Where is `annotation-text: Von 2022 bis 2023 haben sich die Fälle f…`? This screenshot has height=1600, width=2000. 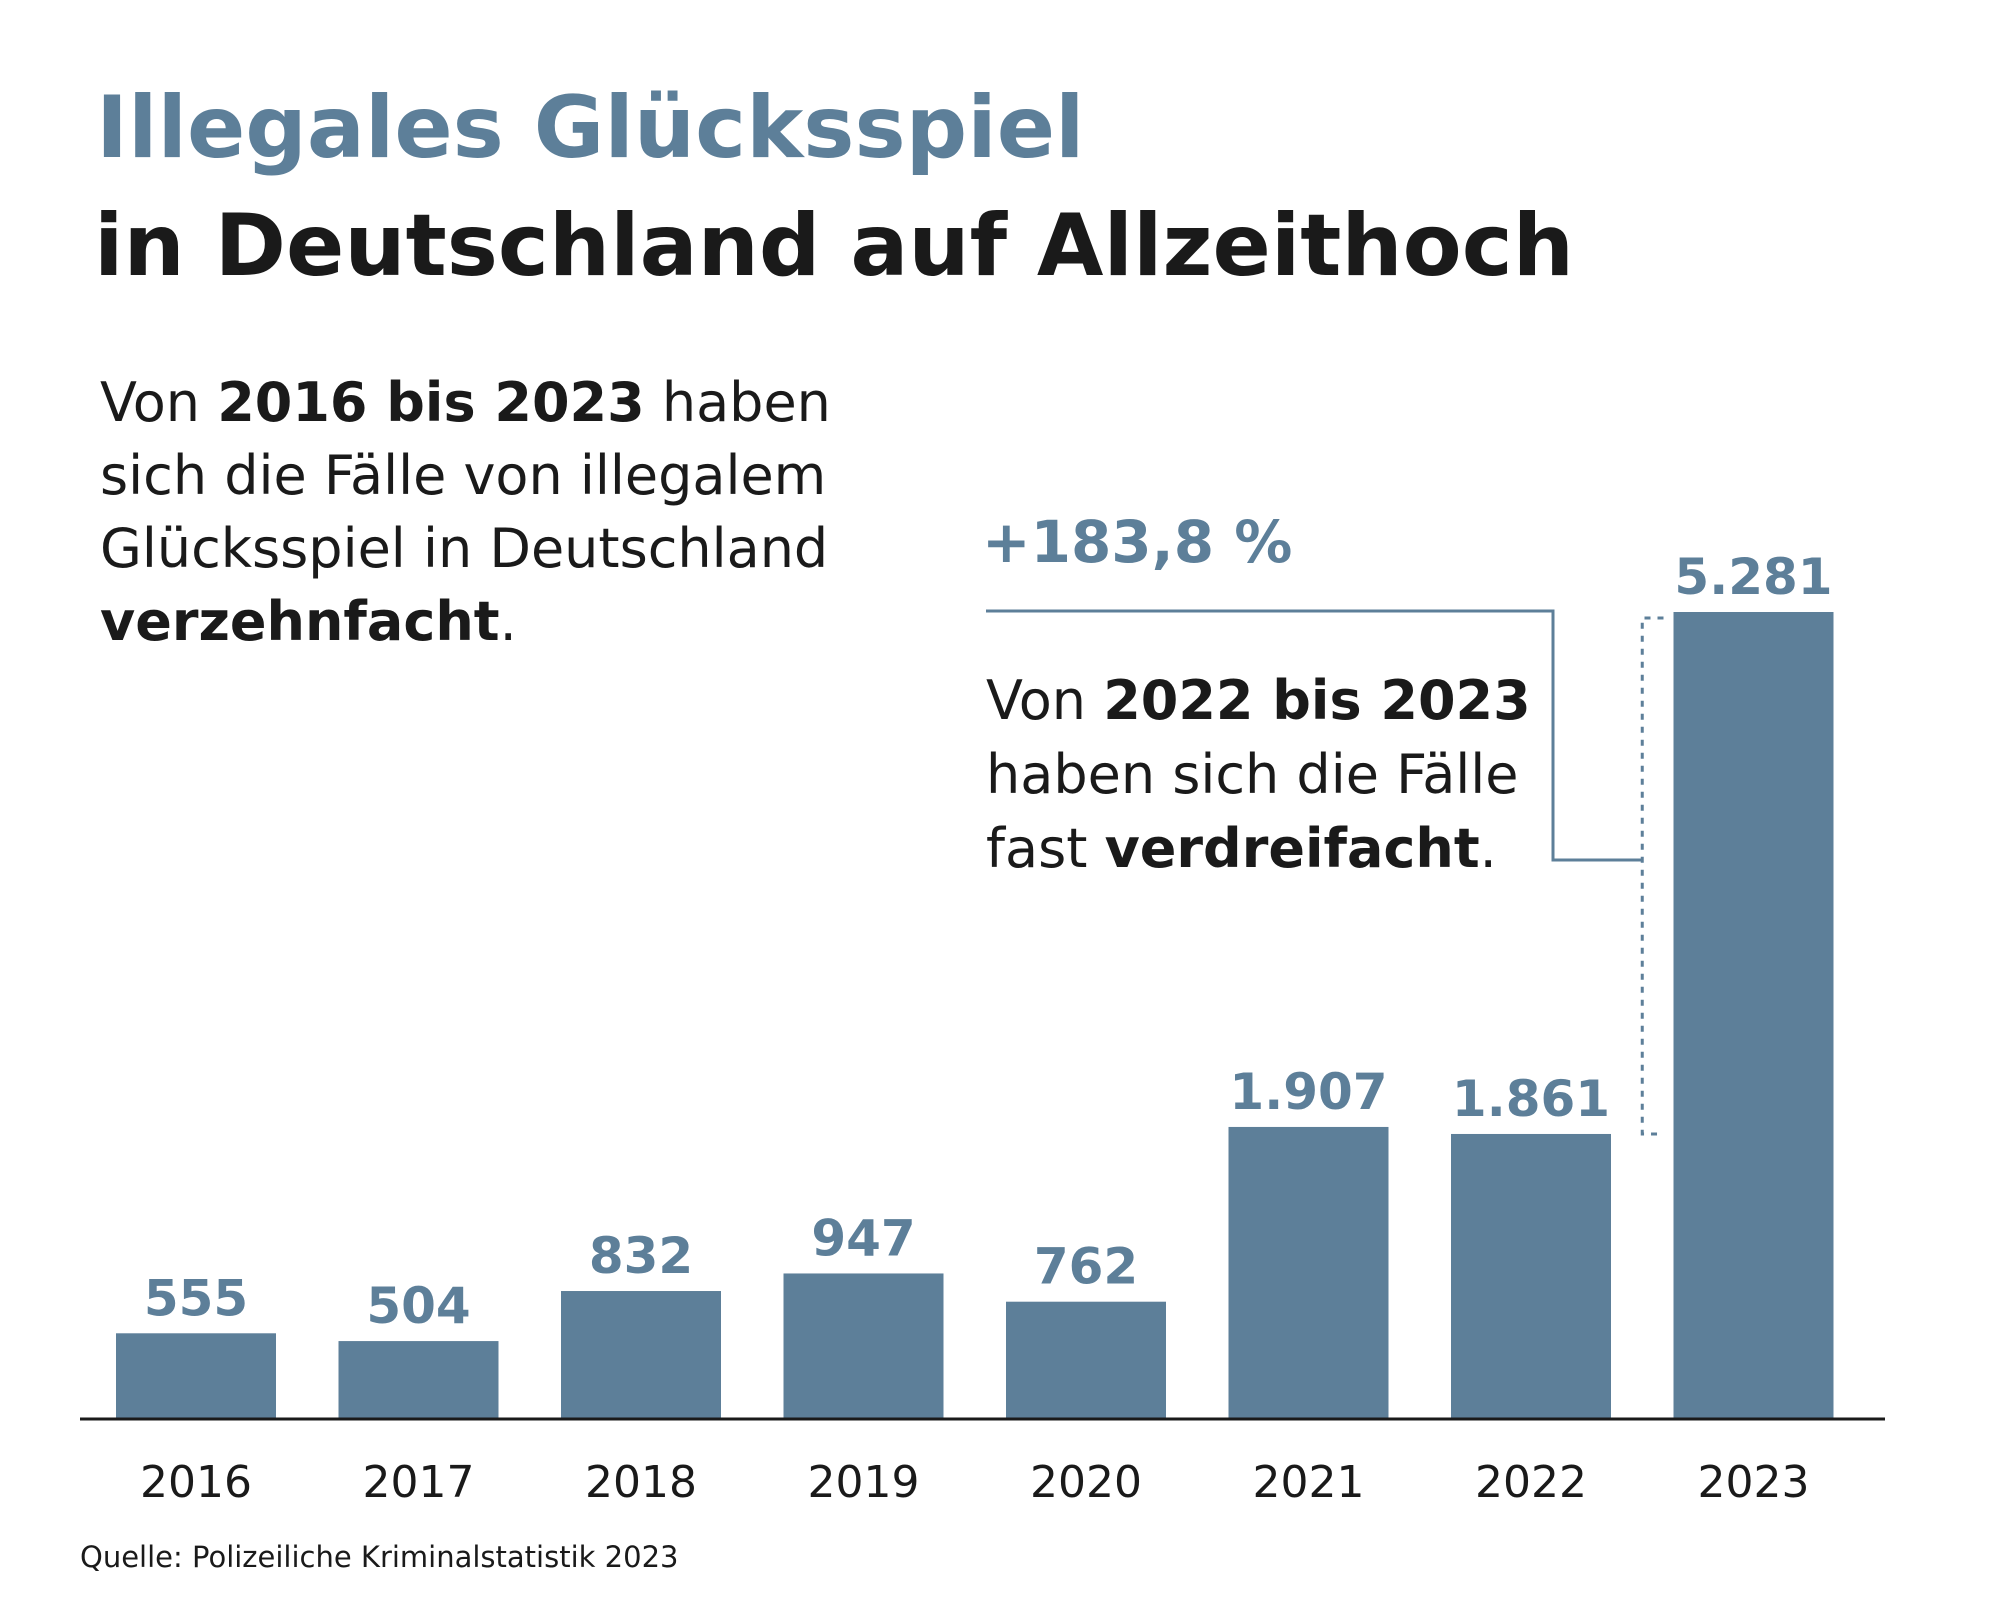
annotation-text: Von 2022 bis 2023 haben sich die Fälle f… is located at coordinates (1266, 775).